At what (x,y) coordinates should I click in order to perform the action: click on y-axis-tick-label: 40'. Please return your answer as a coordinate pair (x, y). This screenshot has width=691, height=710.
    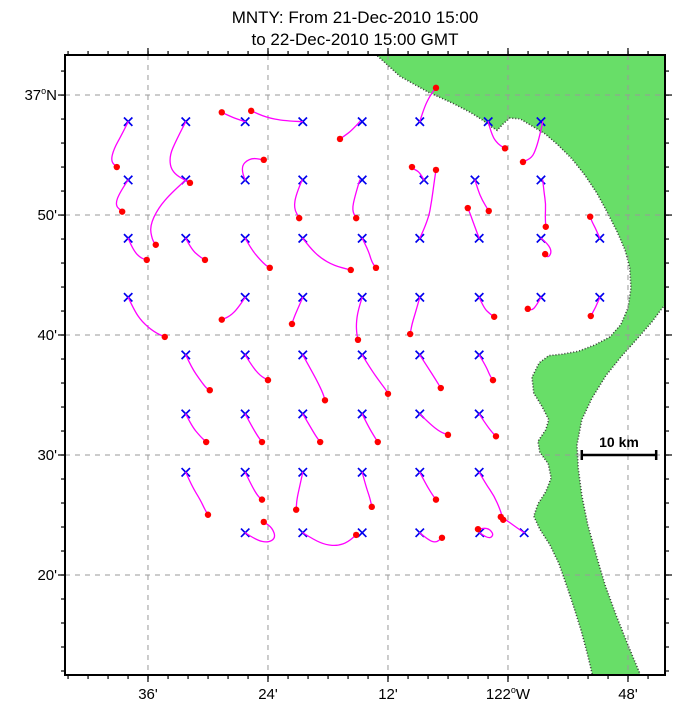
    Looking at the image, I should click on (47, 335).